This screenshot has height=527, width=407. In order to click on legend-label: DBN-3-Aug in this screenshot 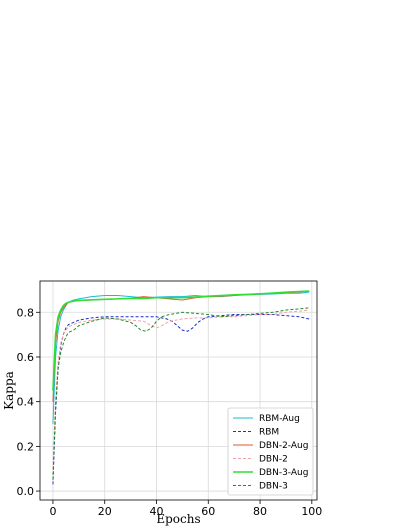, I will do `click(283, 473)`.